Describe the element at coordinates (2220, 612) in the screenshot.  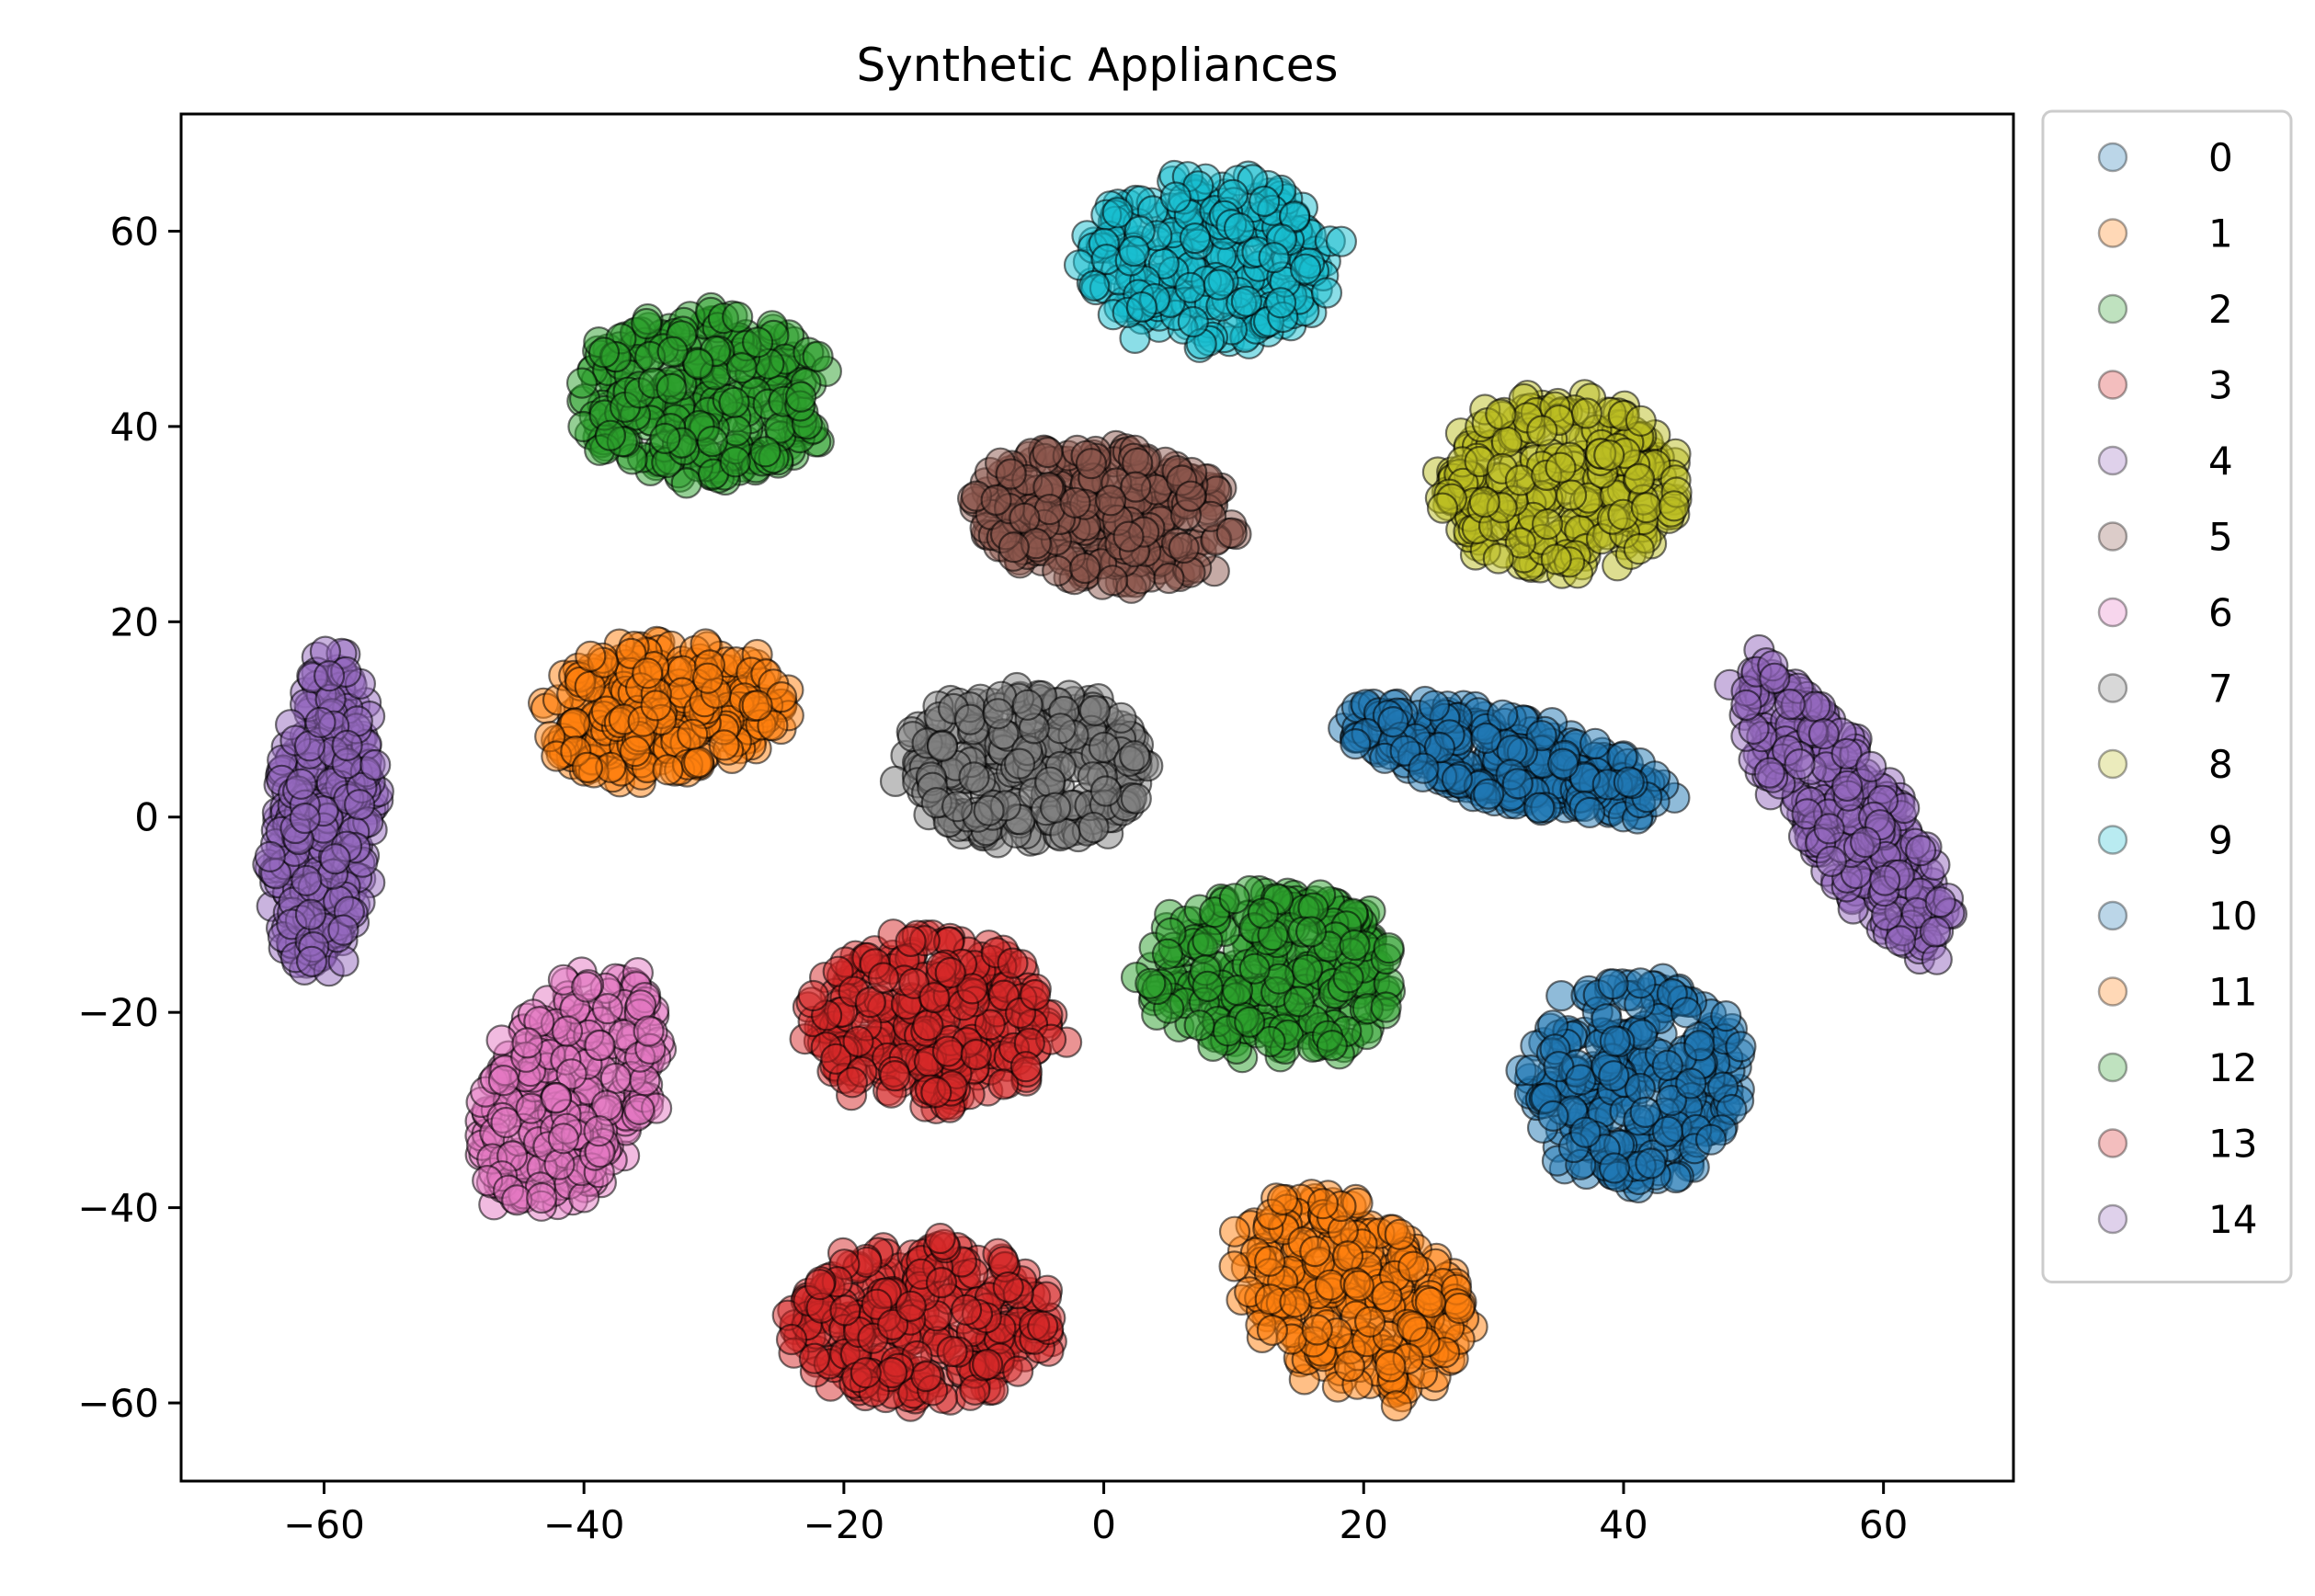
I see `legend-label: 6` at that location.